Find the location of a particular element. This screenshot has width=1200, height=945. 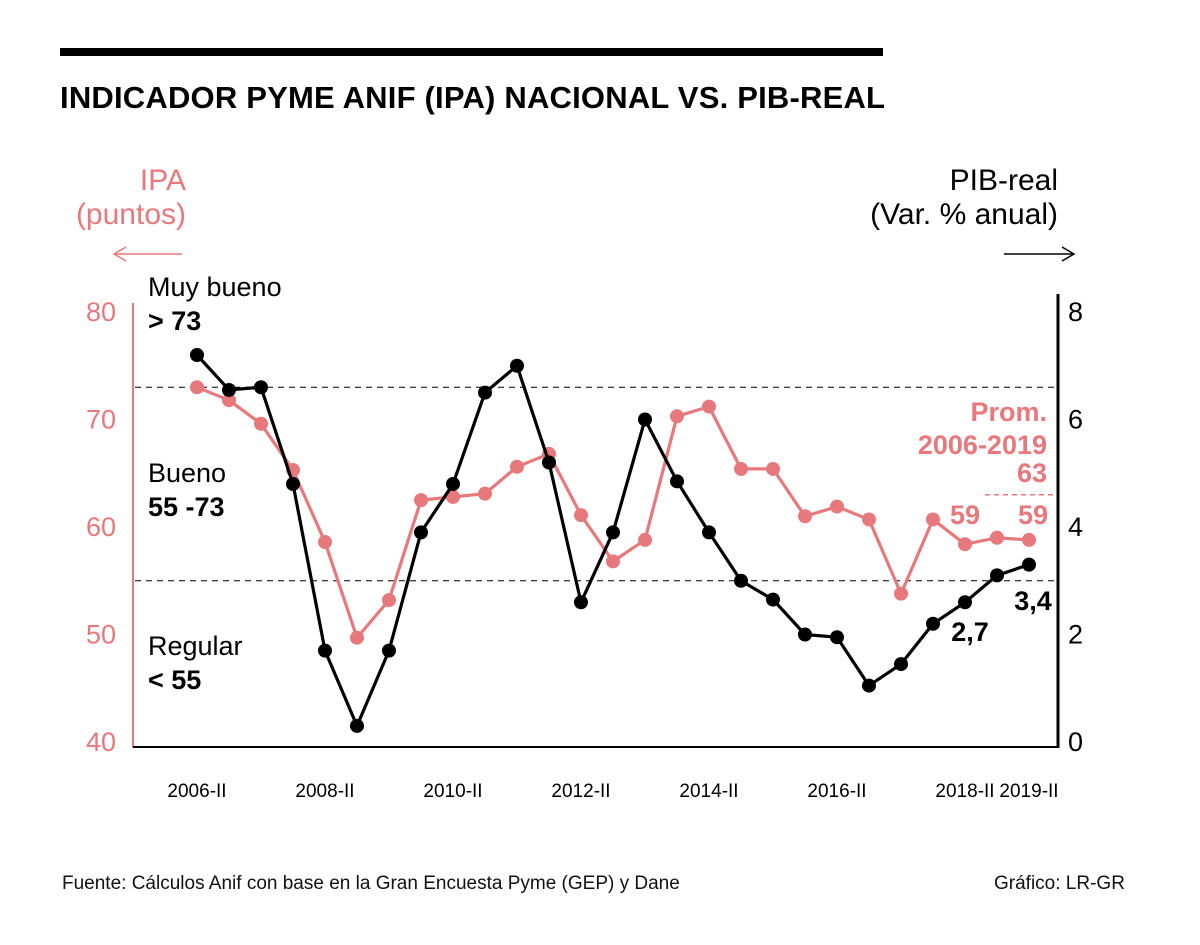

right-tick-label: 2 is located at coordinates (1075, 635).